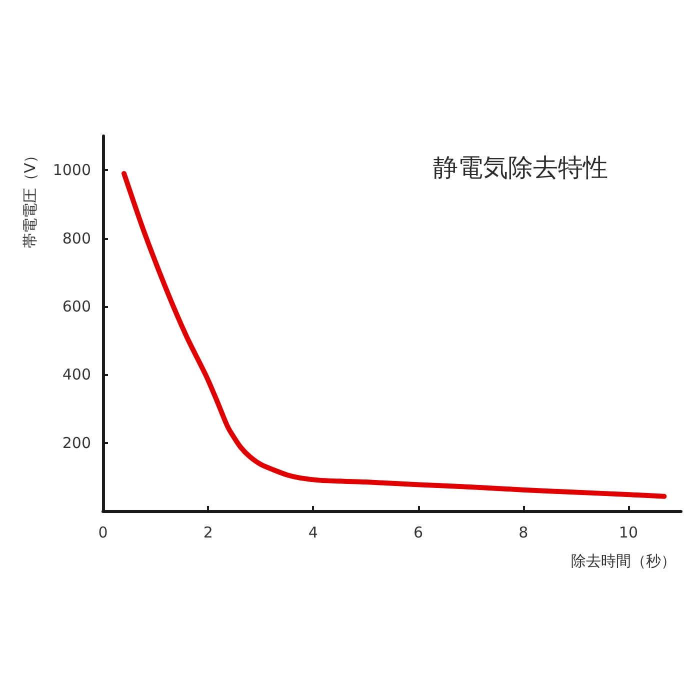 The height and width of the screenshot is (700, 700). I want to click on y-tick-label: 600, so click(76, 306).